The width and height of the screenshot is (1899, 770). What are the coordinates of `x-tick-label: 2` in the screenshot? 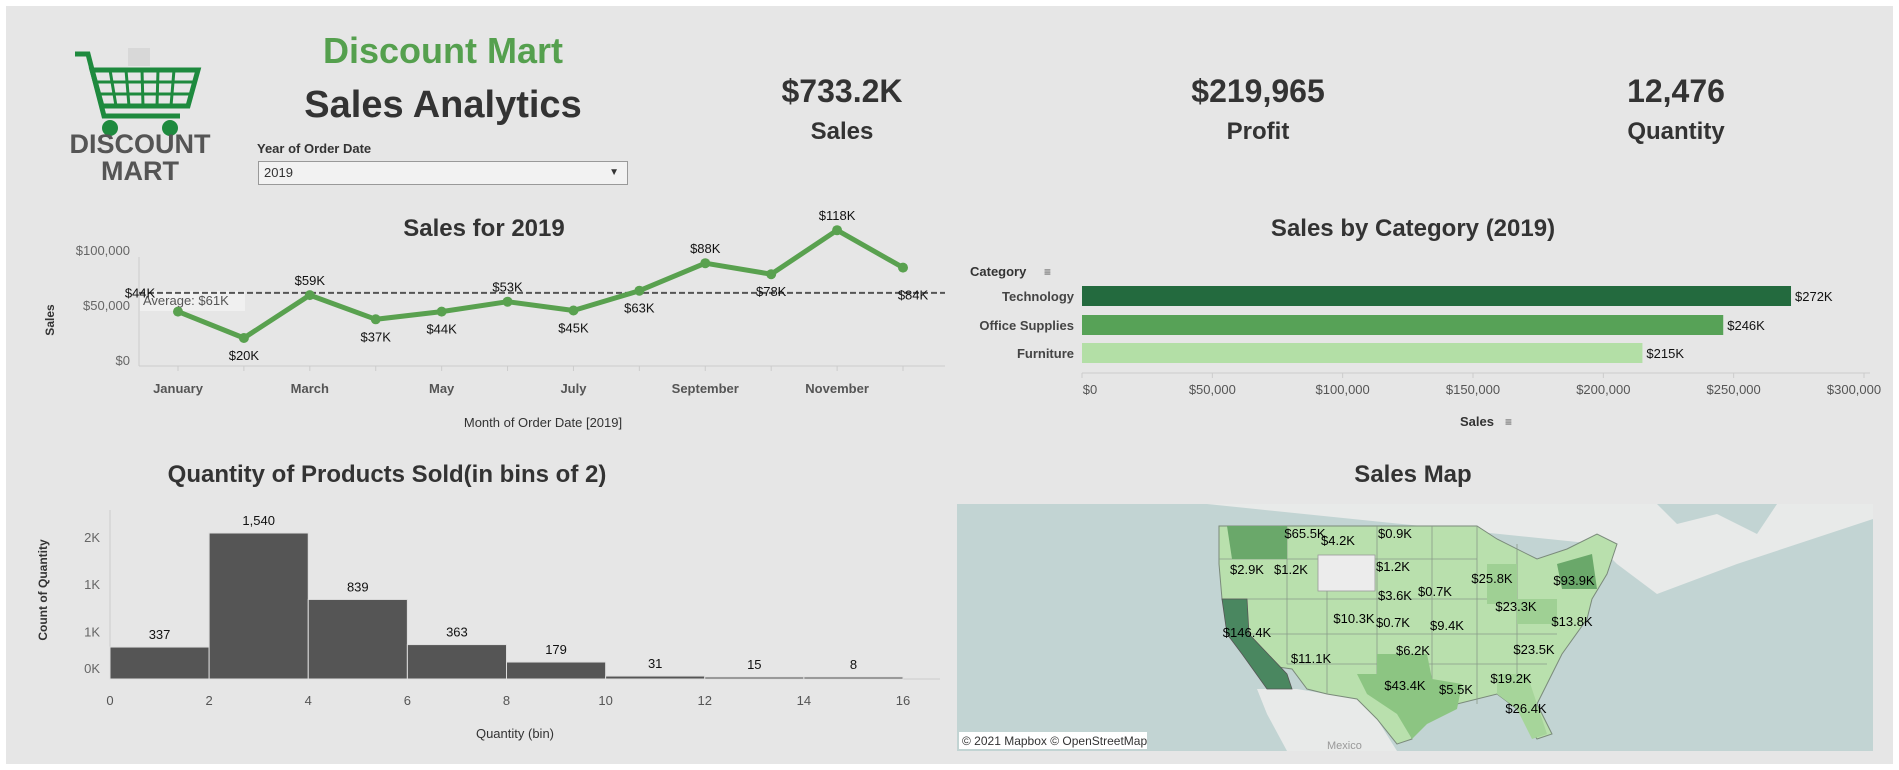 It's located at (209, 700).